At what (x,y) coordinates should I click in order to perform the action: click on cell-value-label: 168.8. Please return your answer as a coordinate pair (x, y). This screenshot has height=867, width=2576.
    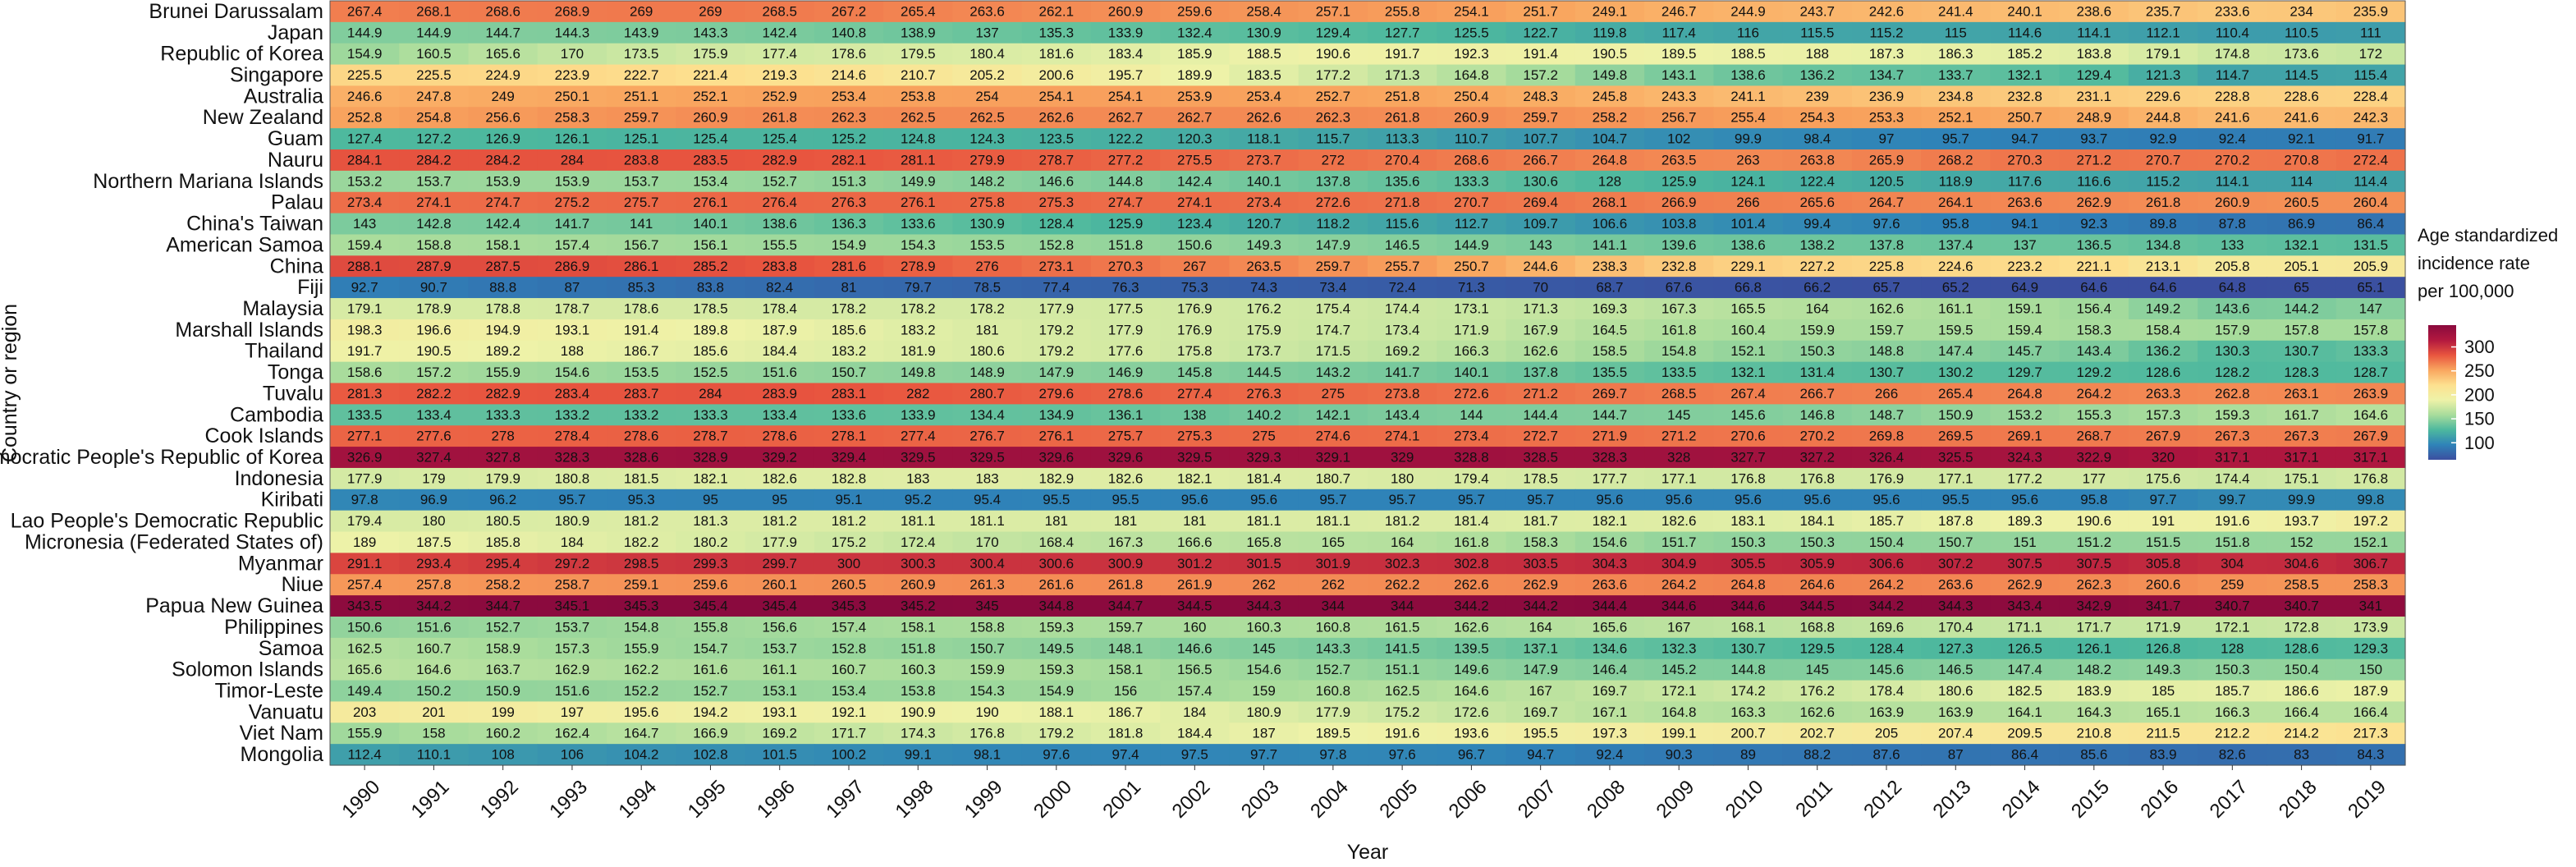
    Looking at the image, I should click on (1817, 627).